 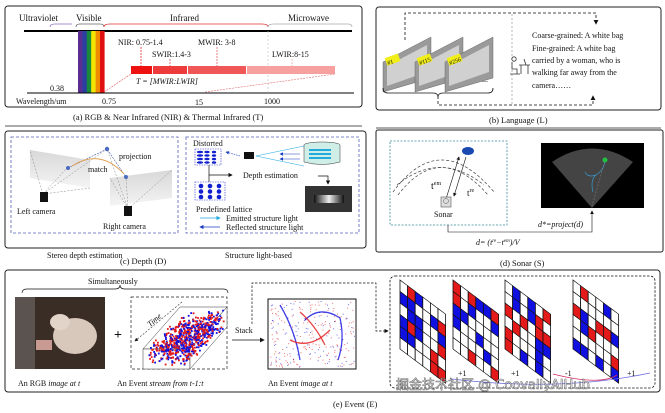 I want to click on sonar-icon, so click(x=446, y=202).